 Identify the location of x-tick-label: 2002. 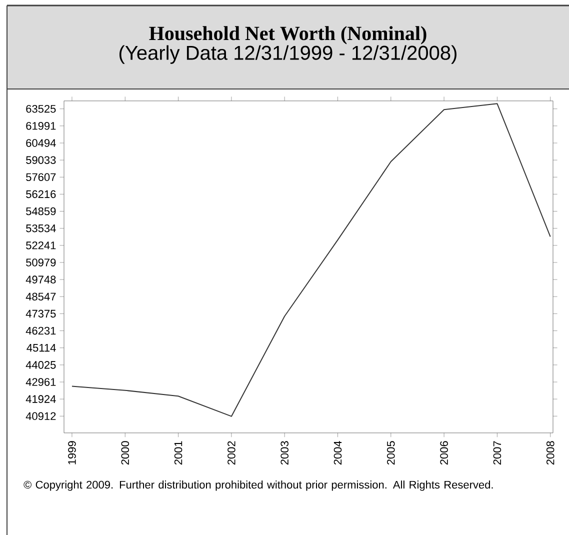
(232, 453).